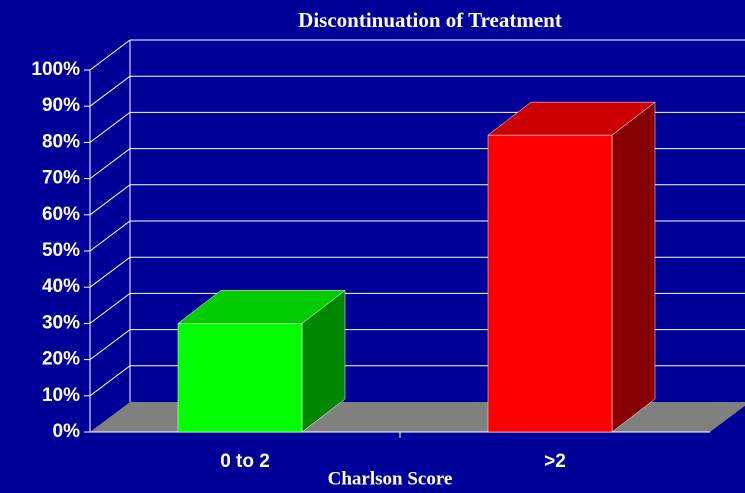 This screenshot has height=493, width=745. What do you see at coordinates (61, 395) in the screenshot?
I see `y-tick-label: 10%` at bounding box center [61, 395].